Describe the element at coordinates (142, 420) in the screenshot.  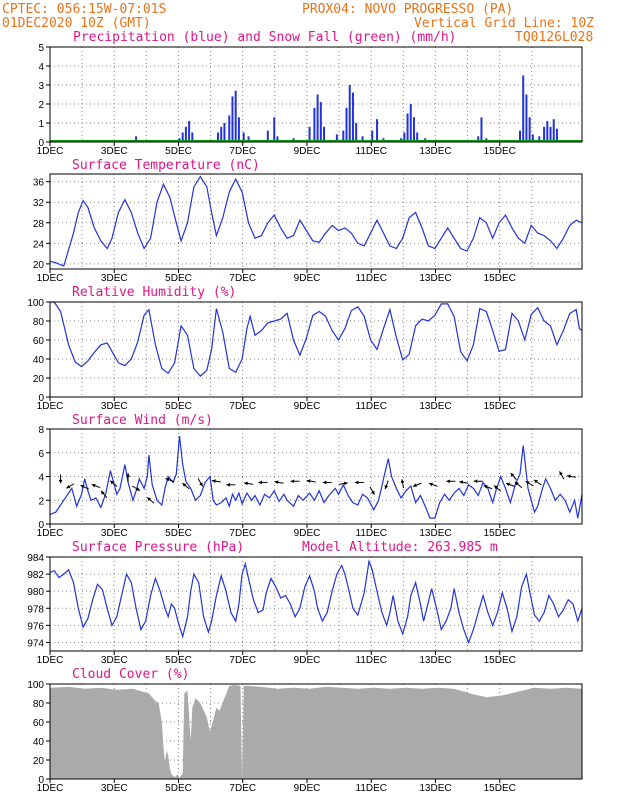
I see `wind-title: Surface Wind (m/s)` at that location.